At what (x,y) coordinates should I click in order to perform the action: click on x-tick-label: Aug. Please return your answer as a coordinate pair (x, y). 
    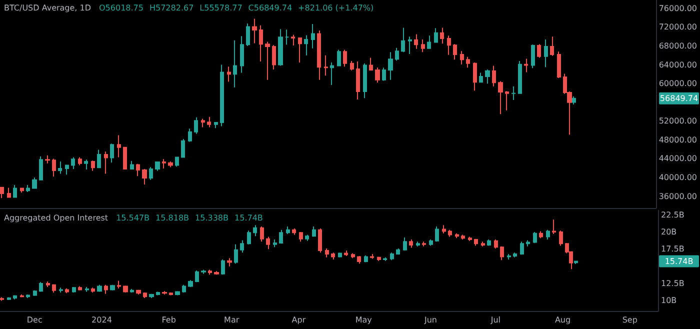
    Looking at the image, I should click on (562, 320).